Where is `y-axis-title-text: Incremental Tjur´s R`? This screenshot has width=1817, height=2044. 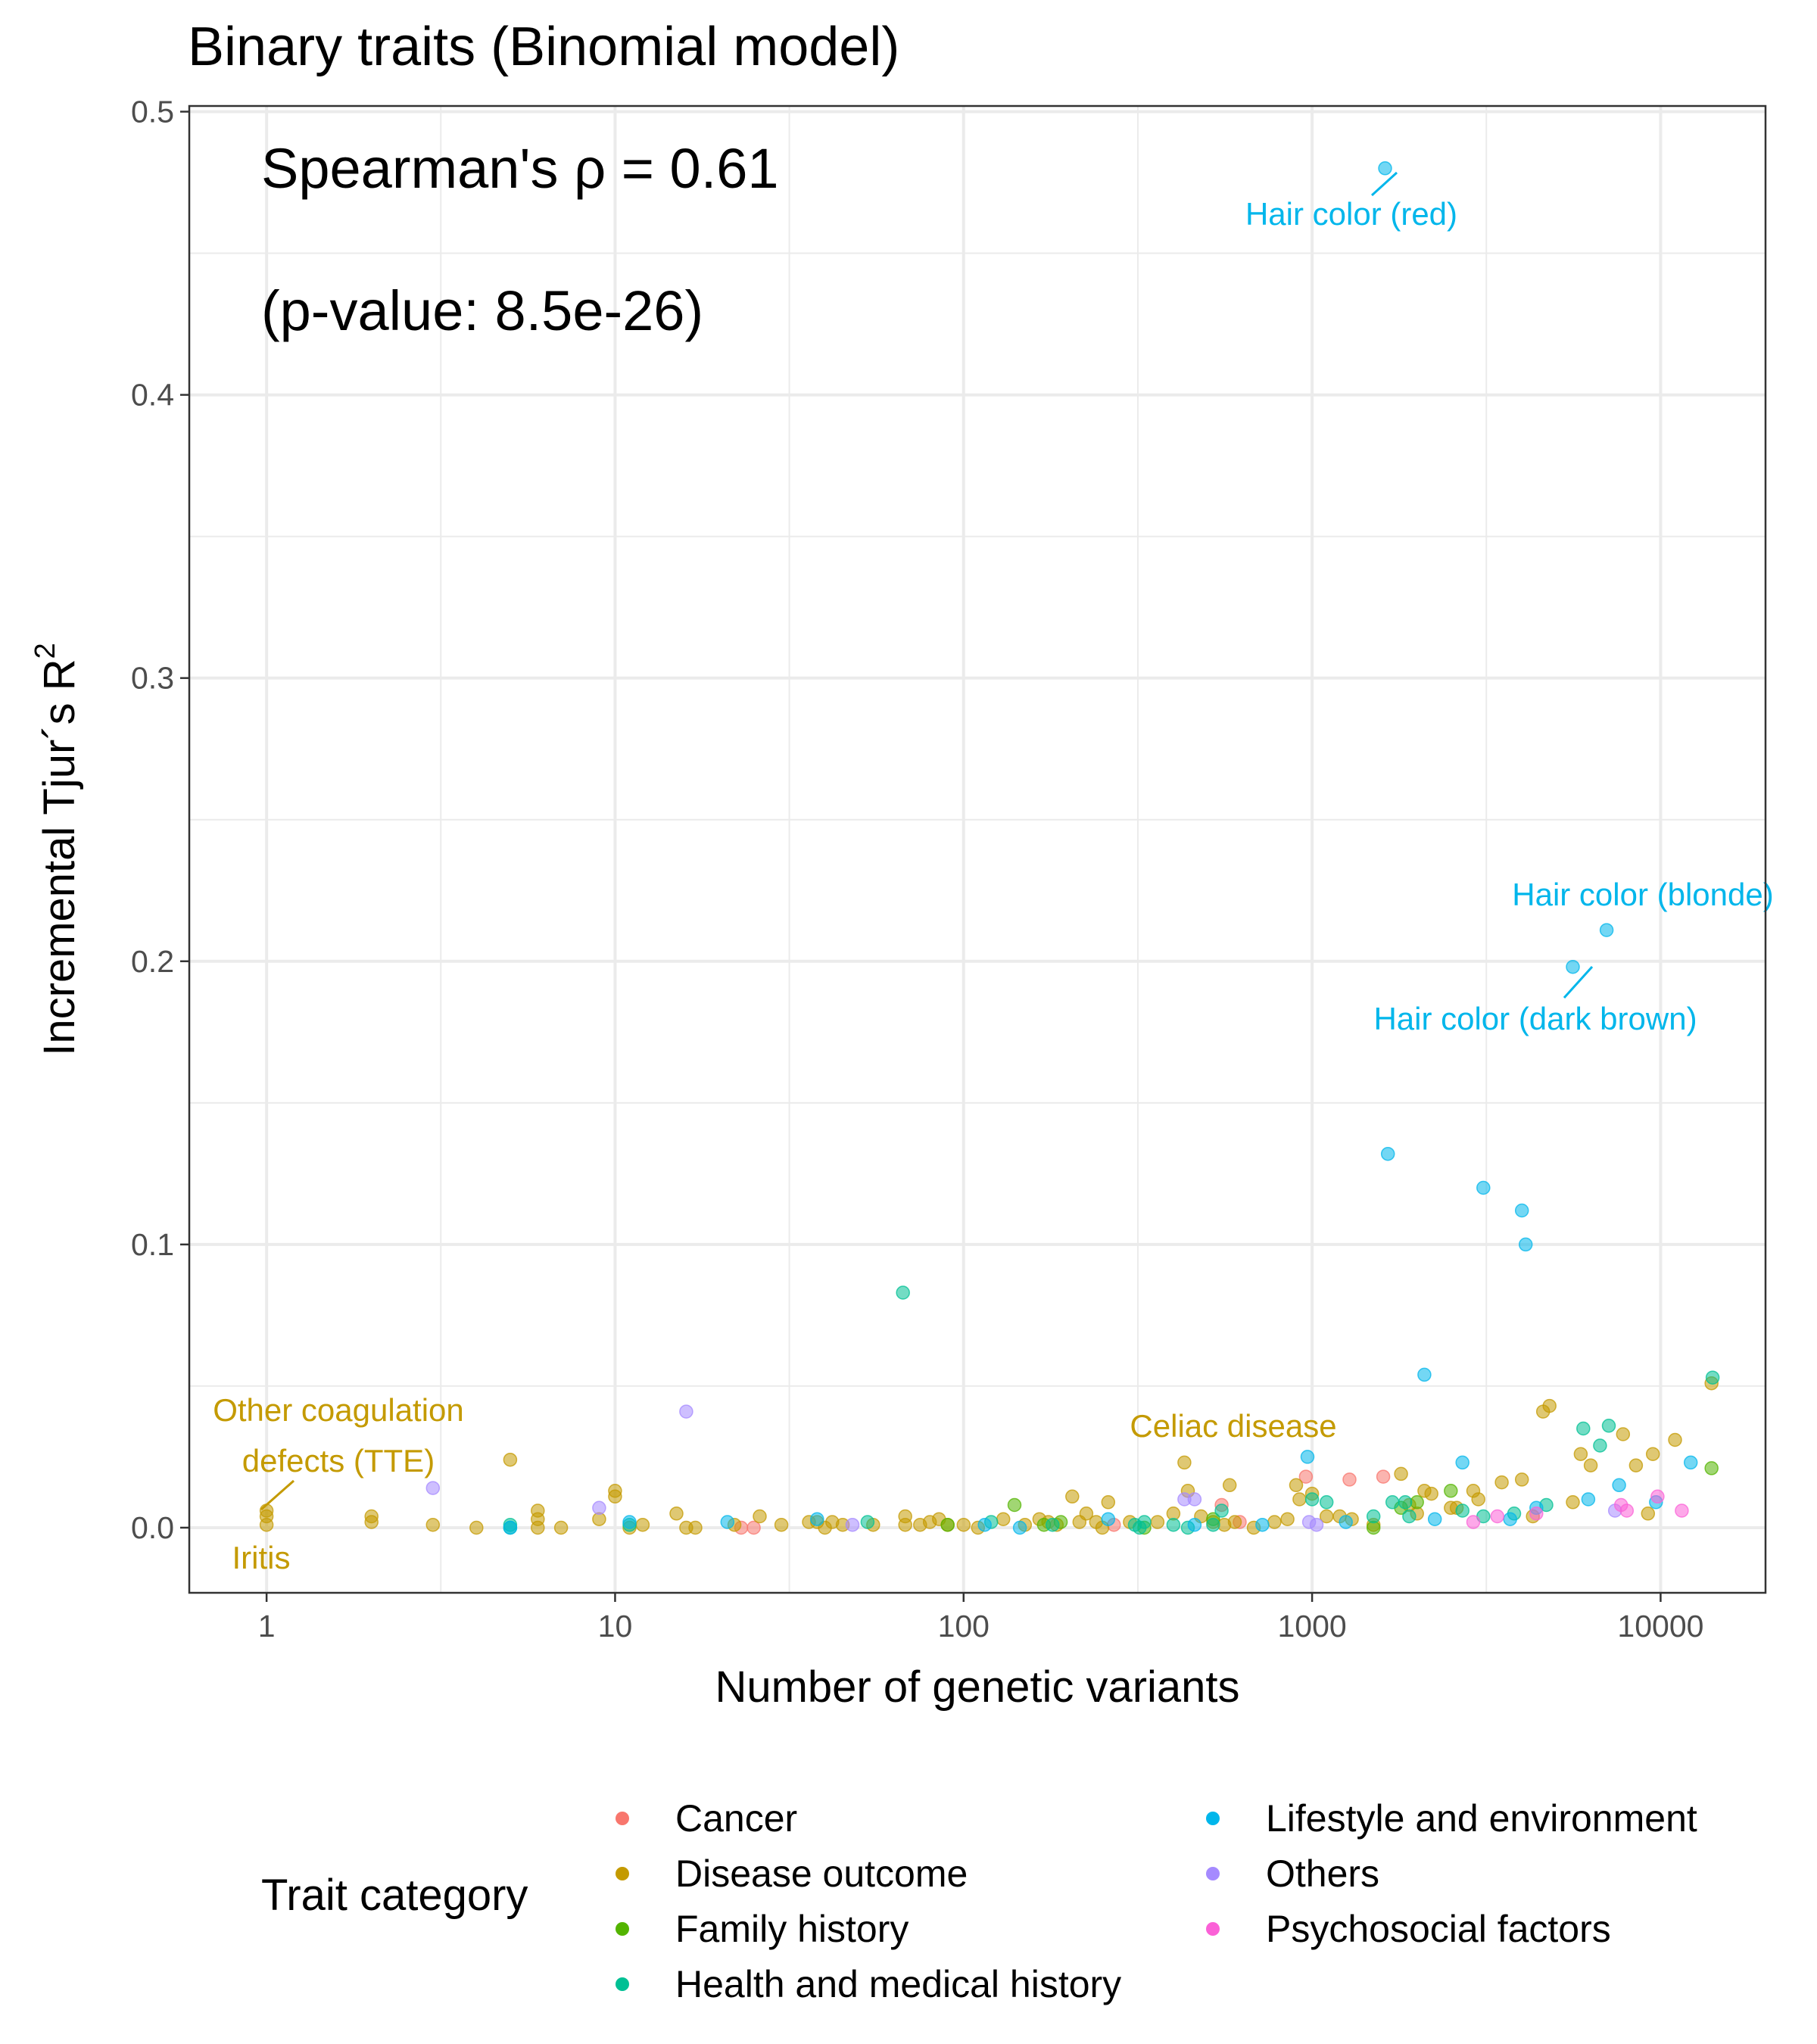 y-axis-title-text: Incremental Tjur´s R is located at coordinates (59, 857).